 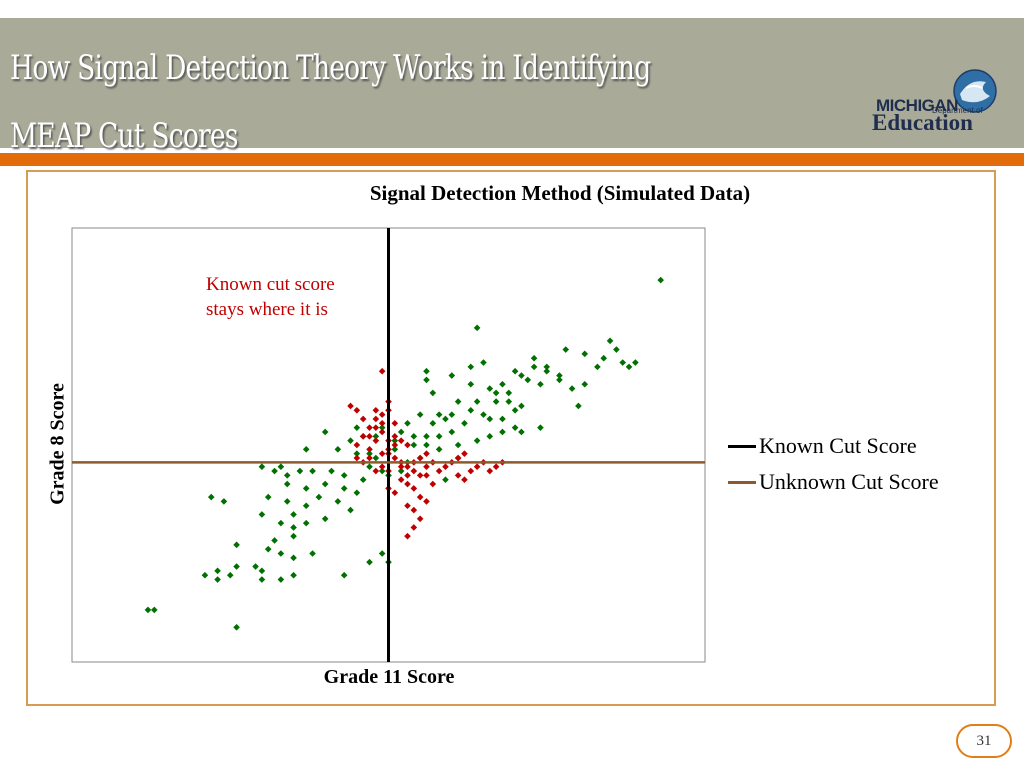 I want to click on orange-divider-bar, so click(x=512, y=159).